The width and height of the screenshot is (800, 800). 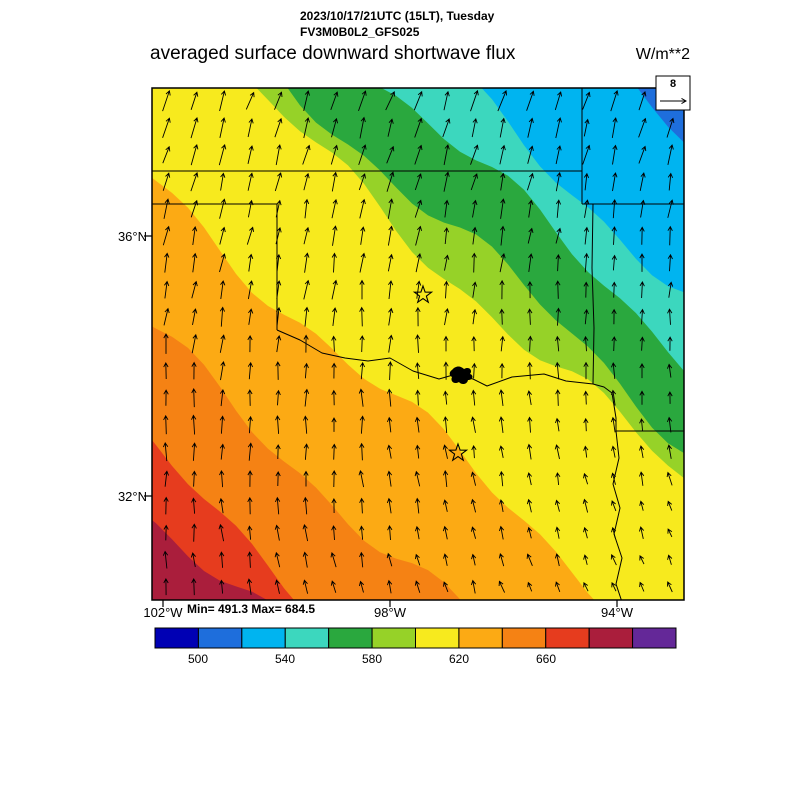 What do you see at coordinates (132, 236) in the screenshot?
I see `lat-label-36n: 36°N` at bounding box center [132, 236].